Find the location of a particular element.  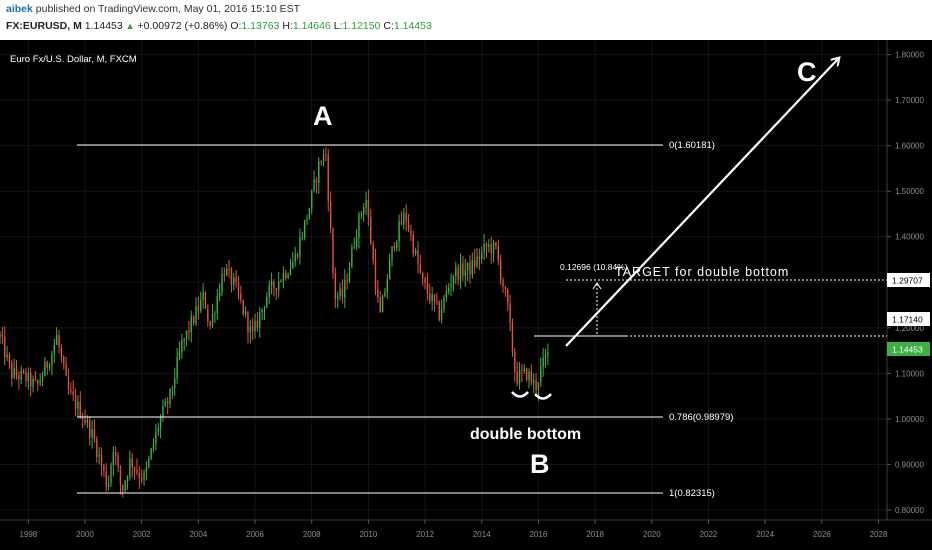

x-tick-label: 1998 is located at coordinates (28, 534).